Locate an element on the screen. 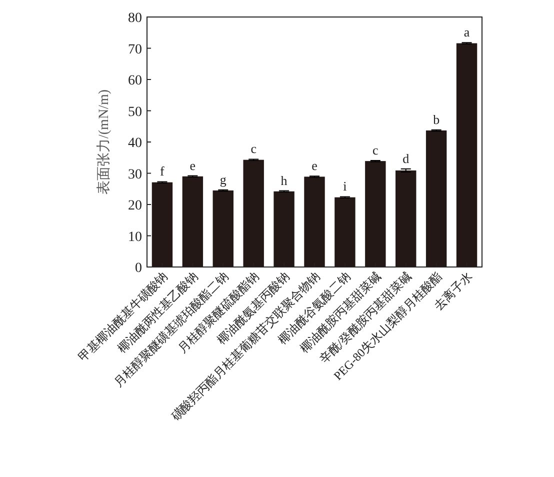 The height and width of the screenshot is (477, 554). annotation: h is located at coordinates (284, 180).